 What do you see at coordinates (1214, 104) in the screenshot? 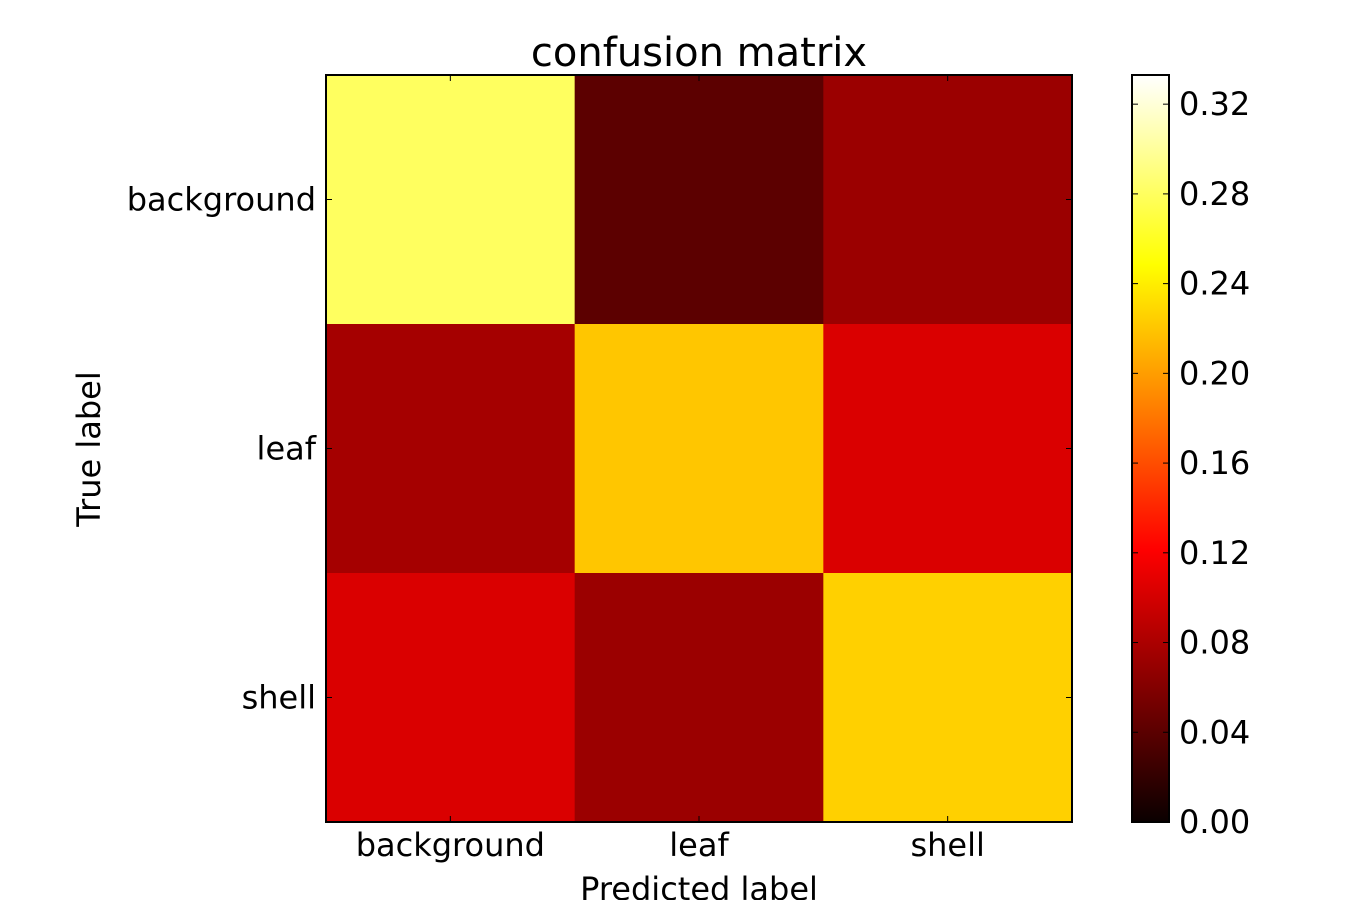
I see `colorbar-tick-label: 0.32` at bounding box center [1214, 104].